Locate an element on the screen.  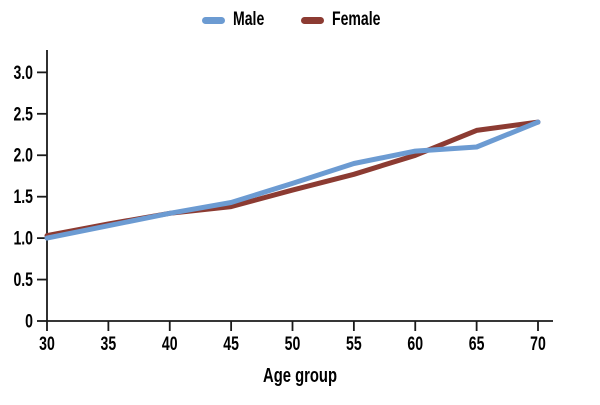
legend-female-swatch is located at coordinates (313, 20).